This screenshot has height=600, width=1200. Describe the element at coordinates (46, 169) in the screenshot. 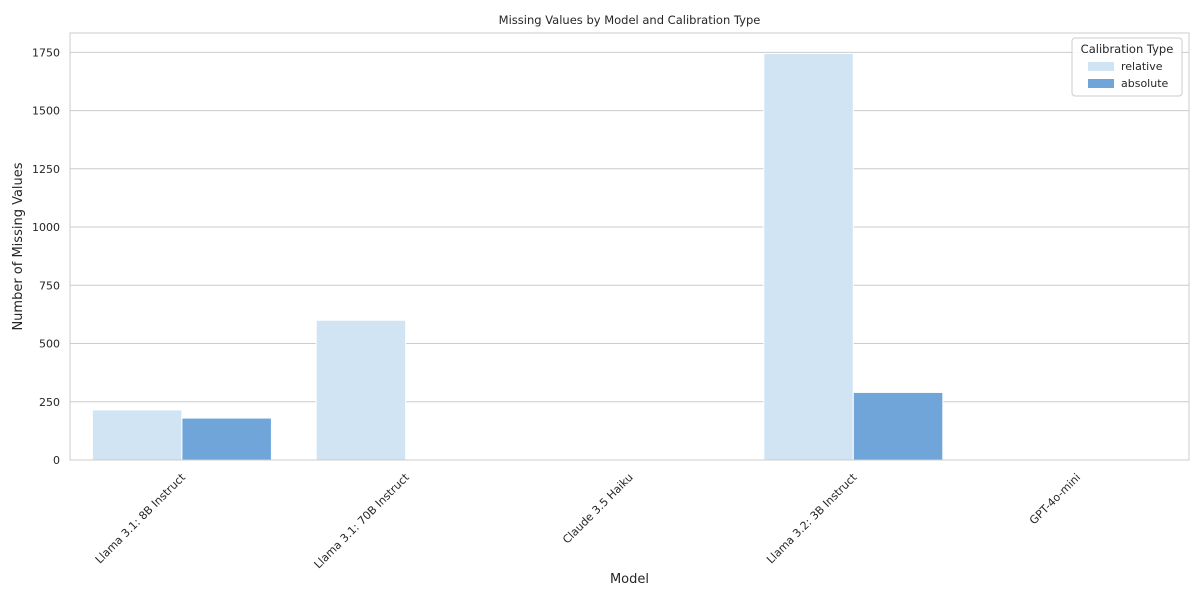

I see `y-tick-label: 1250` at that location.